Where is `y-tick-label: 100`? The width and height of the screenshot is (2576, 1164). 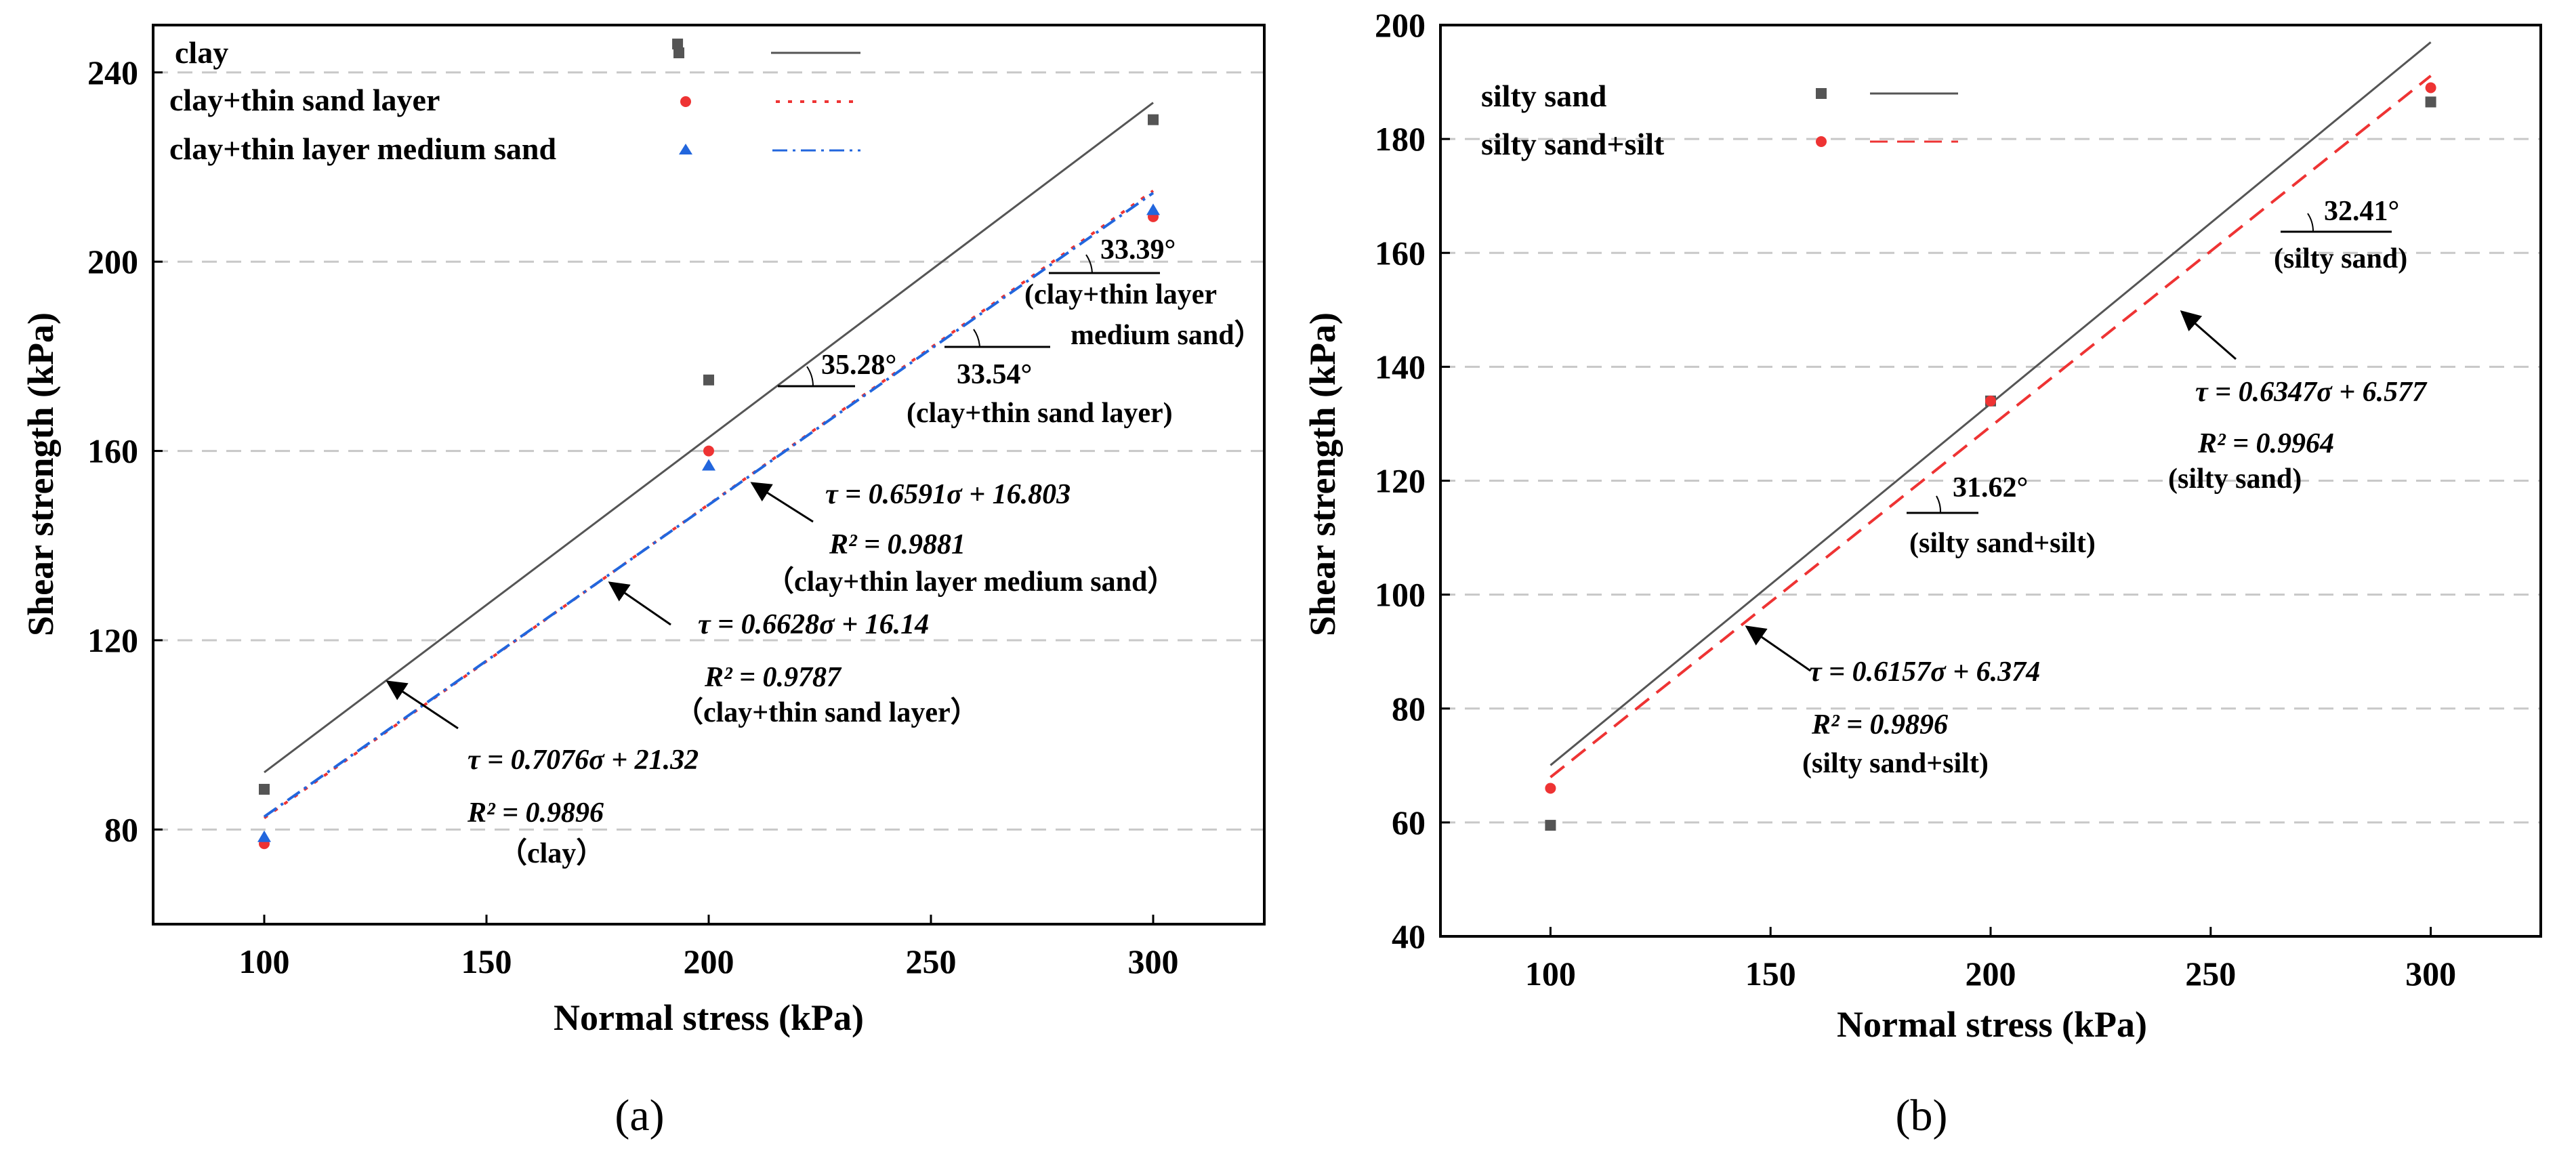 y-tick-label: 100 is located at coordinates (1400, 595).